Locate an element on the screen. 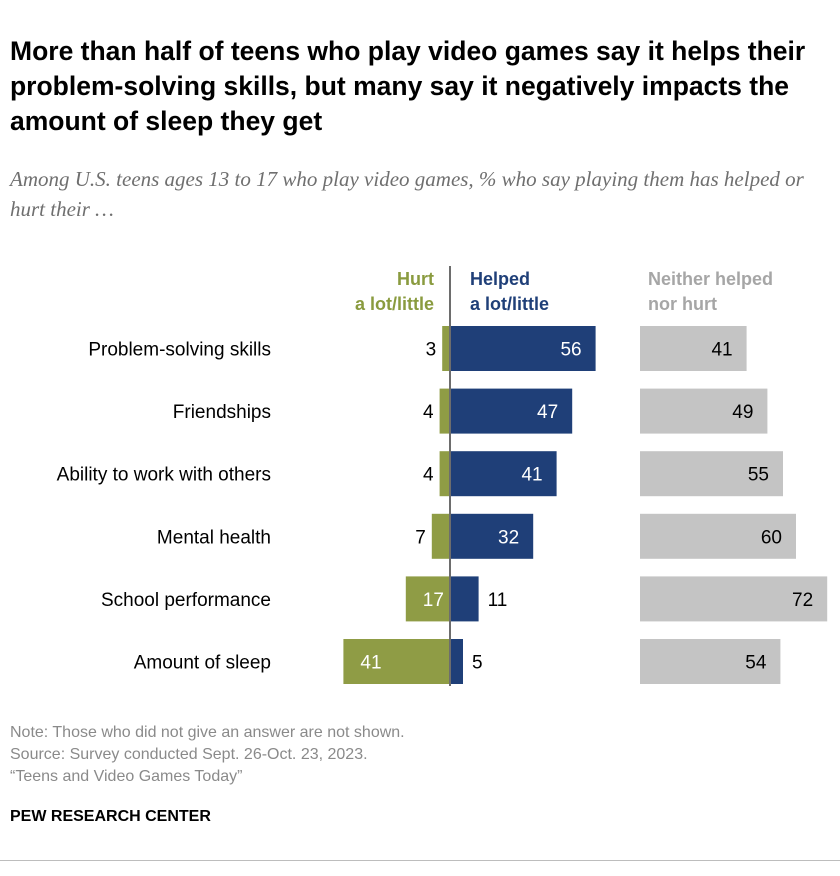 The image size is (840, 876). neither-value-label: 60 is located at coordinates (771, 537).